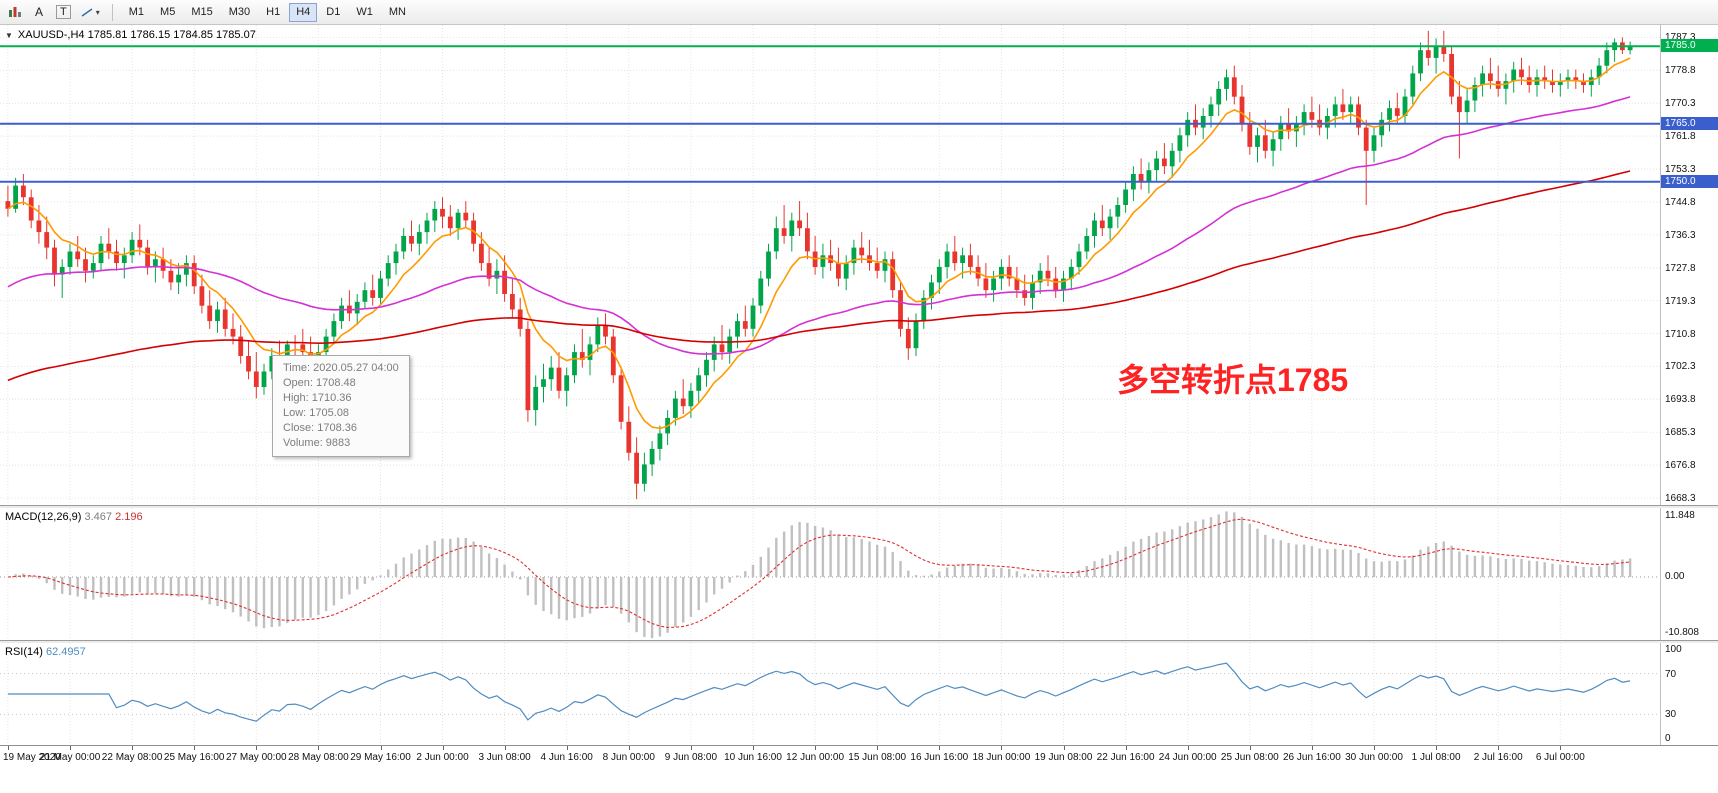  Describe the element at coordinates (1673, 649) in the screenshot. I see `rsi-scale-label: 100` at that location.